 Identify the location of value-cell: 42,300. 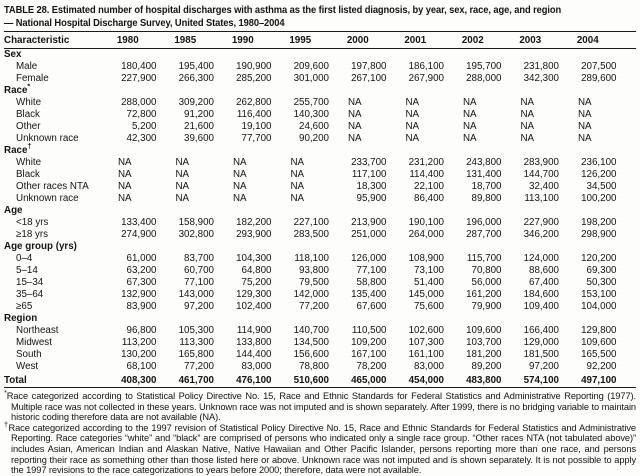
(141, 138).